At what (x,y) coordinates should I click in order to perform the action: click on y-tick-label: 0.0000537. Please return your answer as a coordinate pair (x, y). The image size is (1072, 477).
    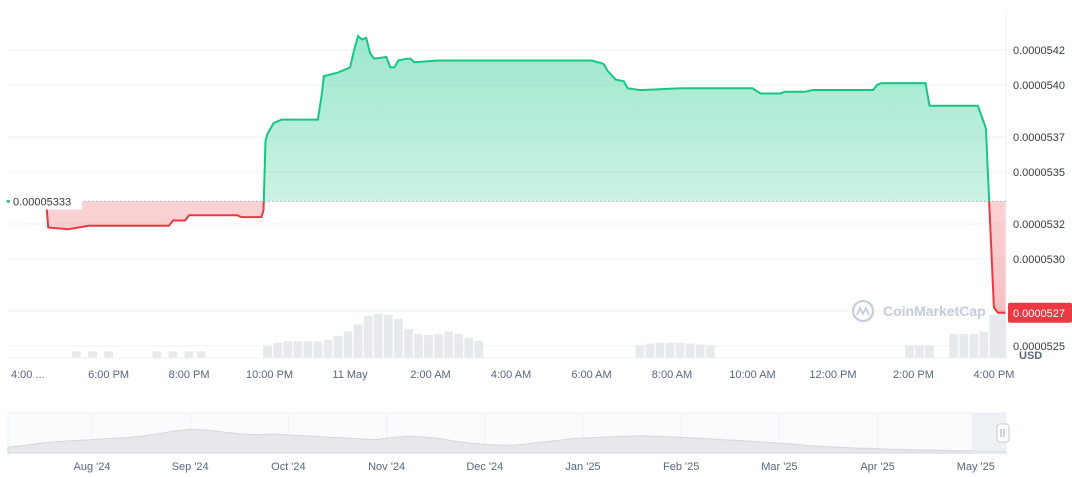
    Looking at the image, I should click on (1039, 138).